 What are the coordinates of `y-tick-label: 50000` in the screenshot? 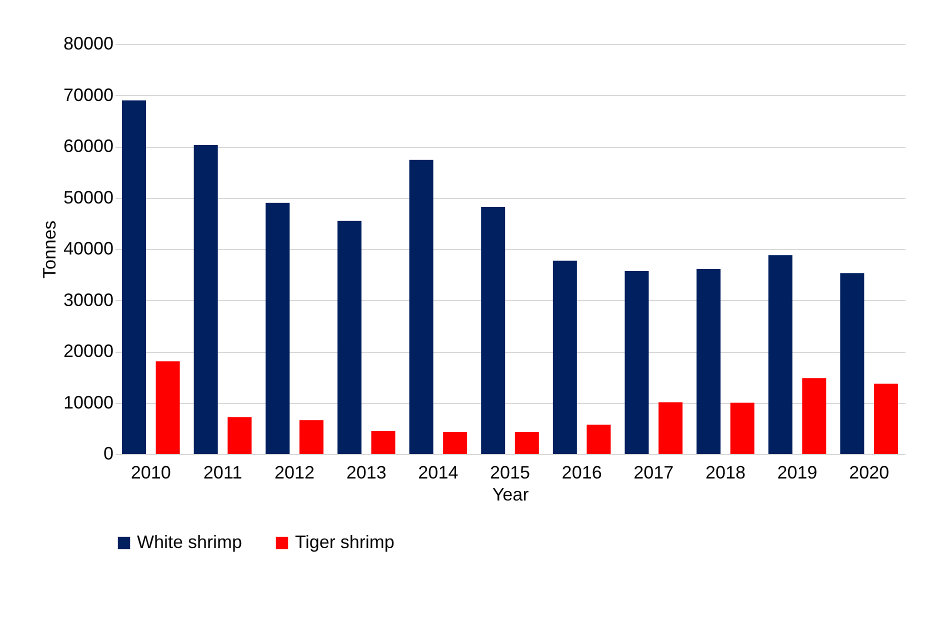 It's located at (88, 197).